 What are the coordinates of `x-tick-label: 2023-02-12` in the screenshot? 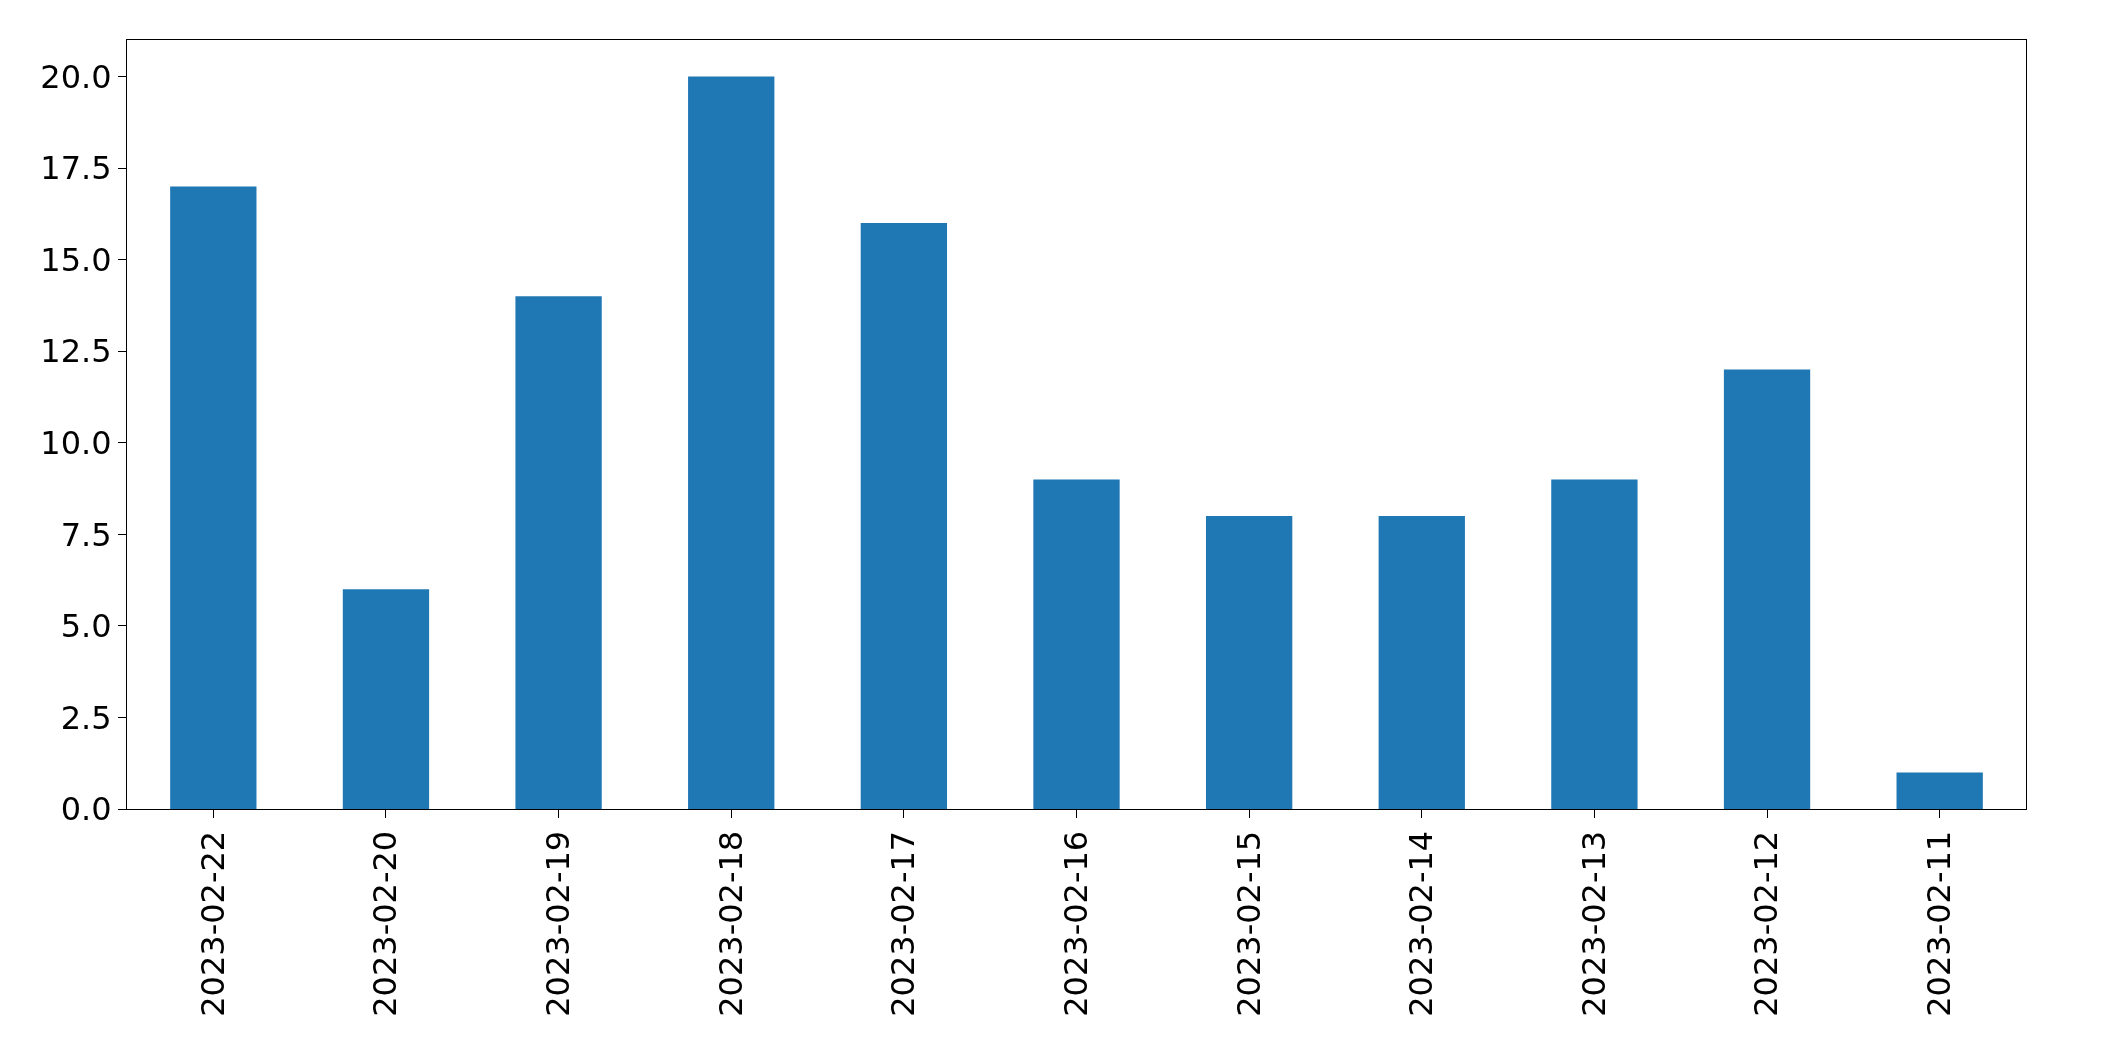 It's located at (1766, 923).